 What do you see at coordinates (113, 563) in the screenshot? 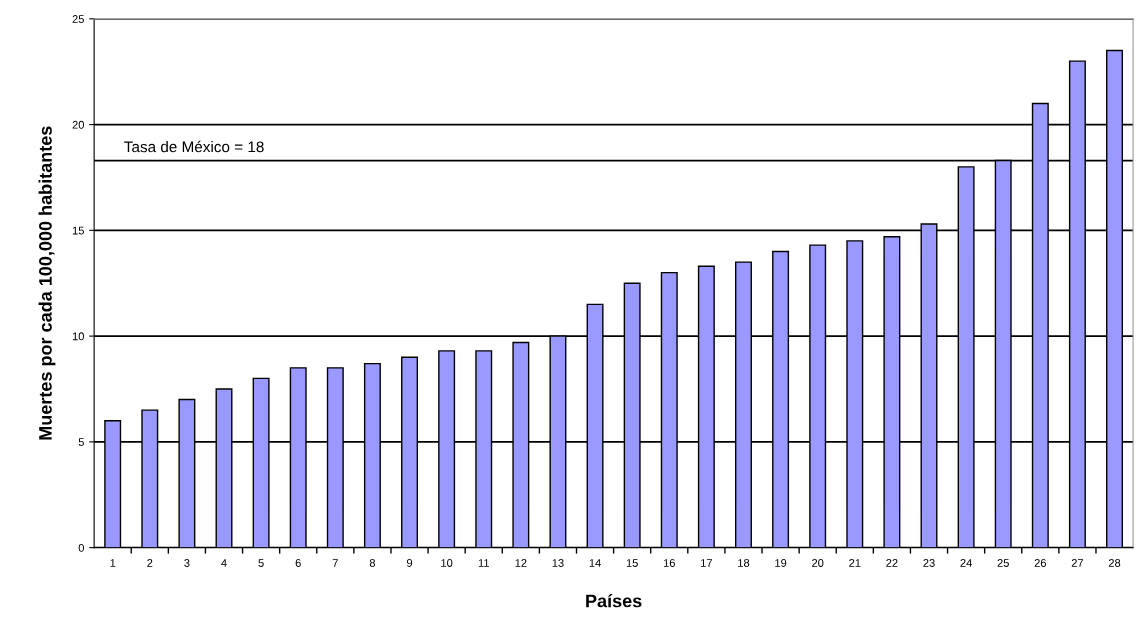
I see `x-tick-label: 1` at bounding box center [113, 563].